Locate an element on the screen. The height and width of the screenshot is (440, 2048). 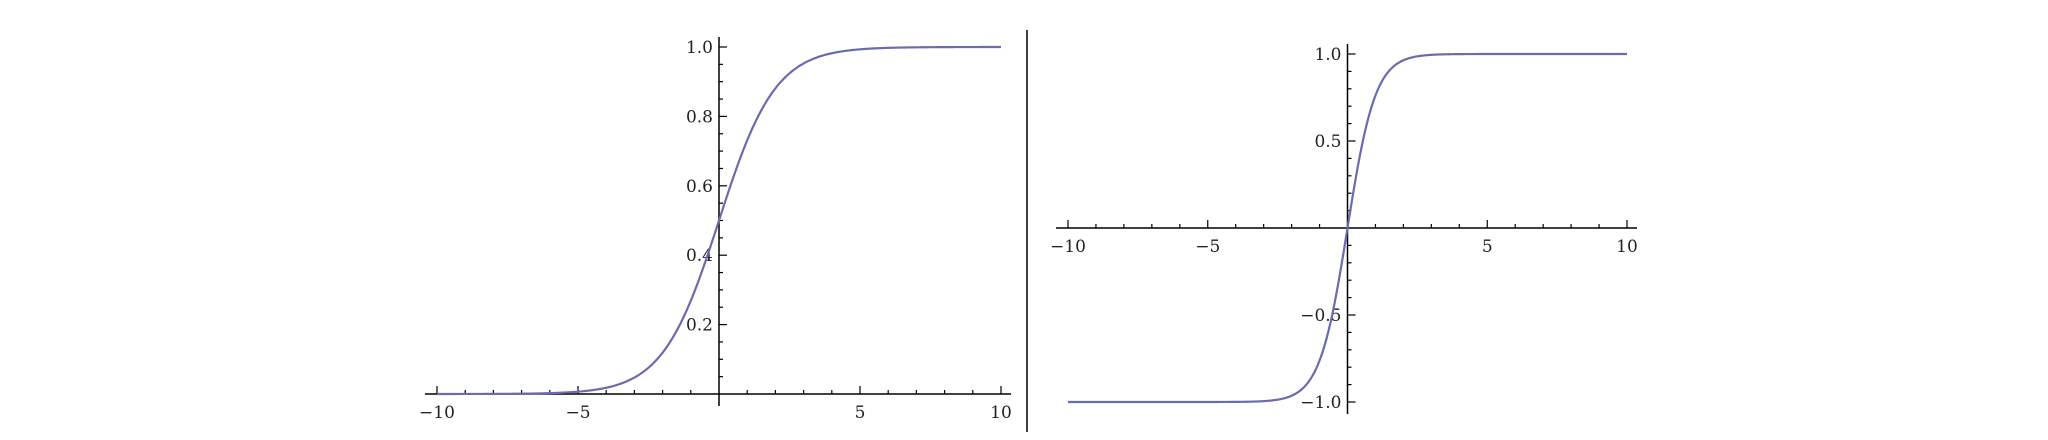
tanh-y-tick-label: −0.5 is located at coordinates (1320, 316).